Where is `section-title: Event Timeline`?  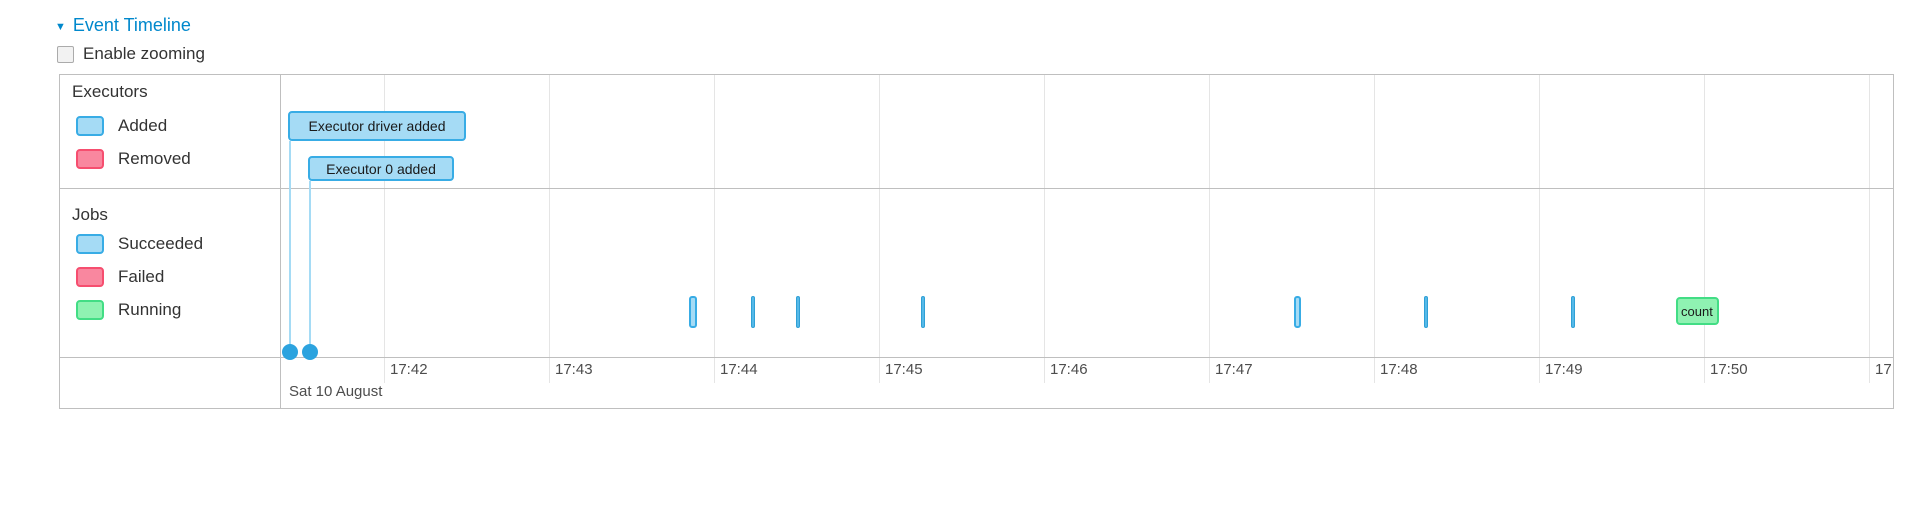 section-title: Event Timeline is located at coordinates (131, 25).